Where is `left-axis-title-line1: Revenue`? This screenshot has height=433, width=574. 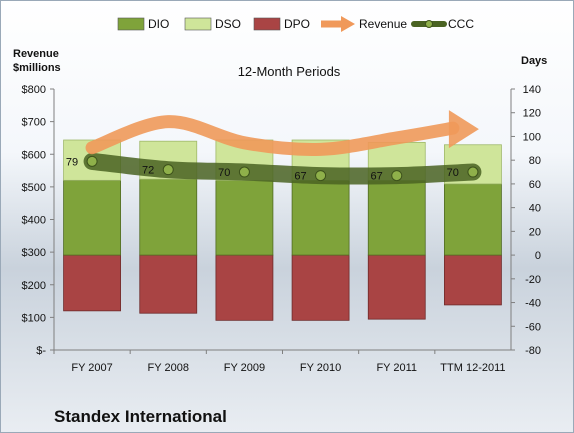
left-axis-title-line1: Revenue is located at coordinates (36, 54).